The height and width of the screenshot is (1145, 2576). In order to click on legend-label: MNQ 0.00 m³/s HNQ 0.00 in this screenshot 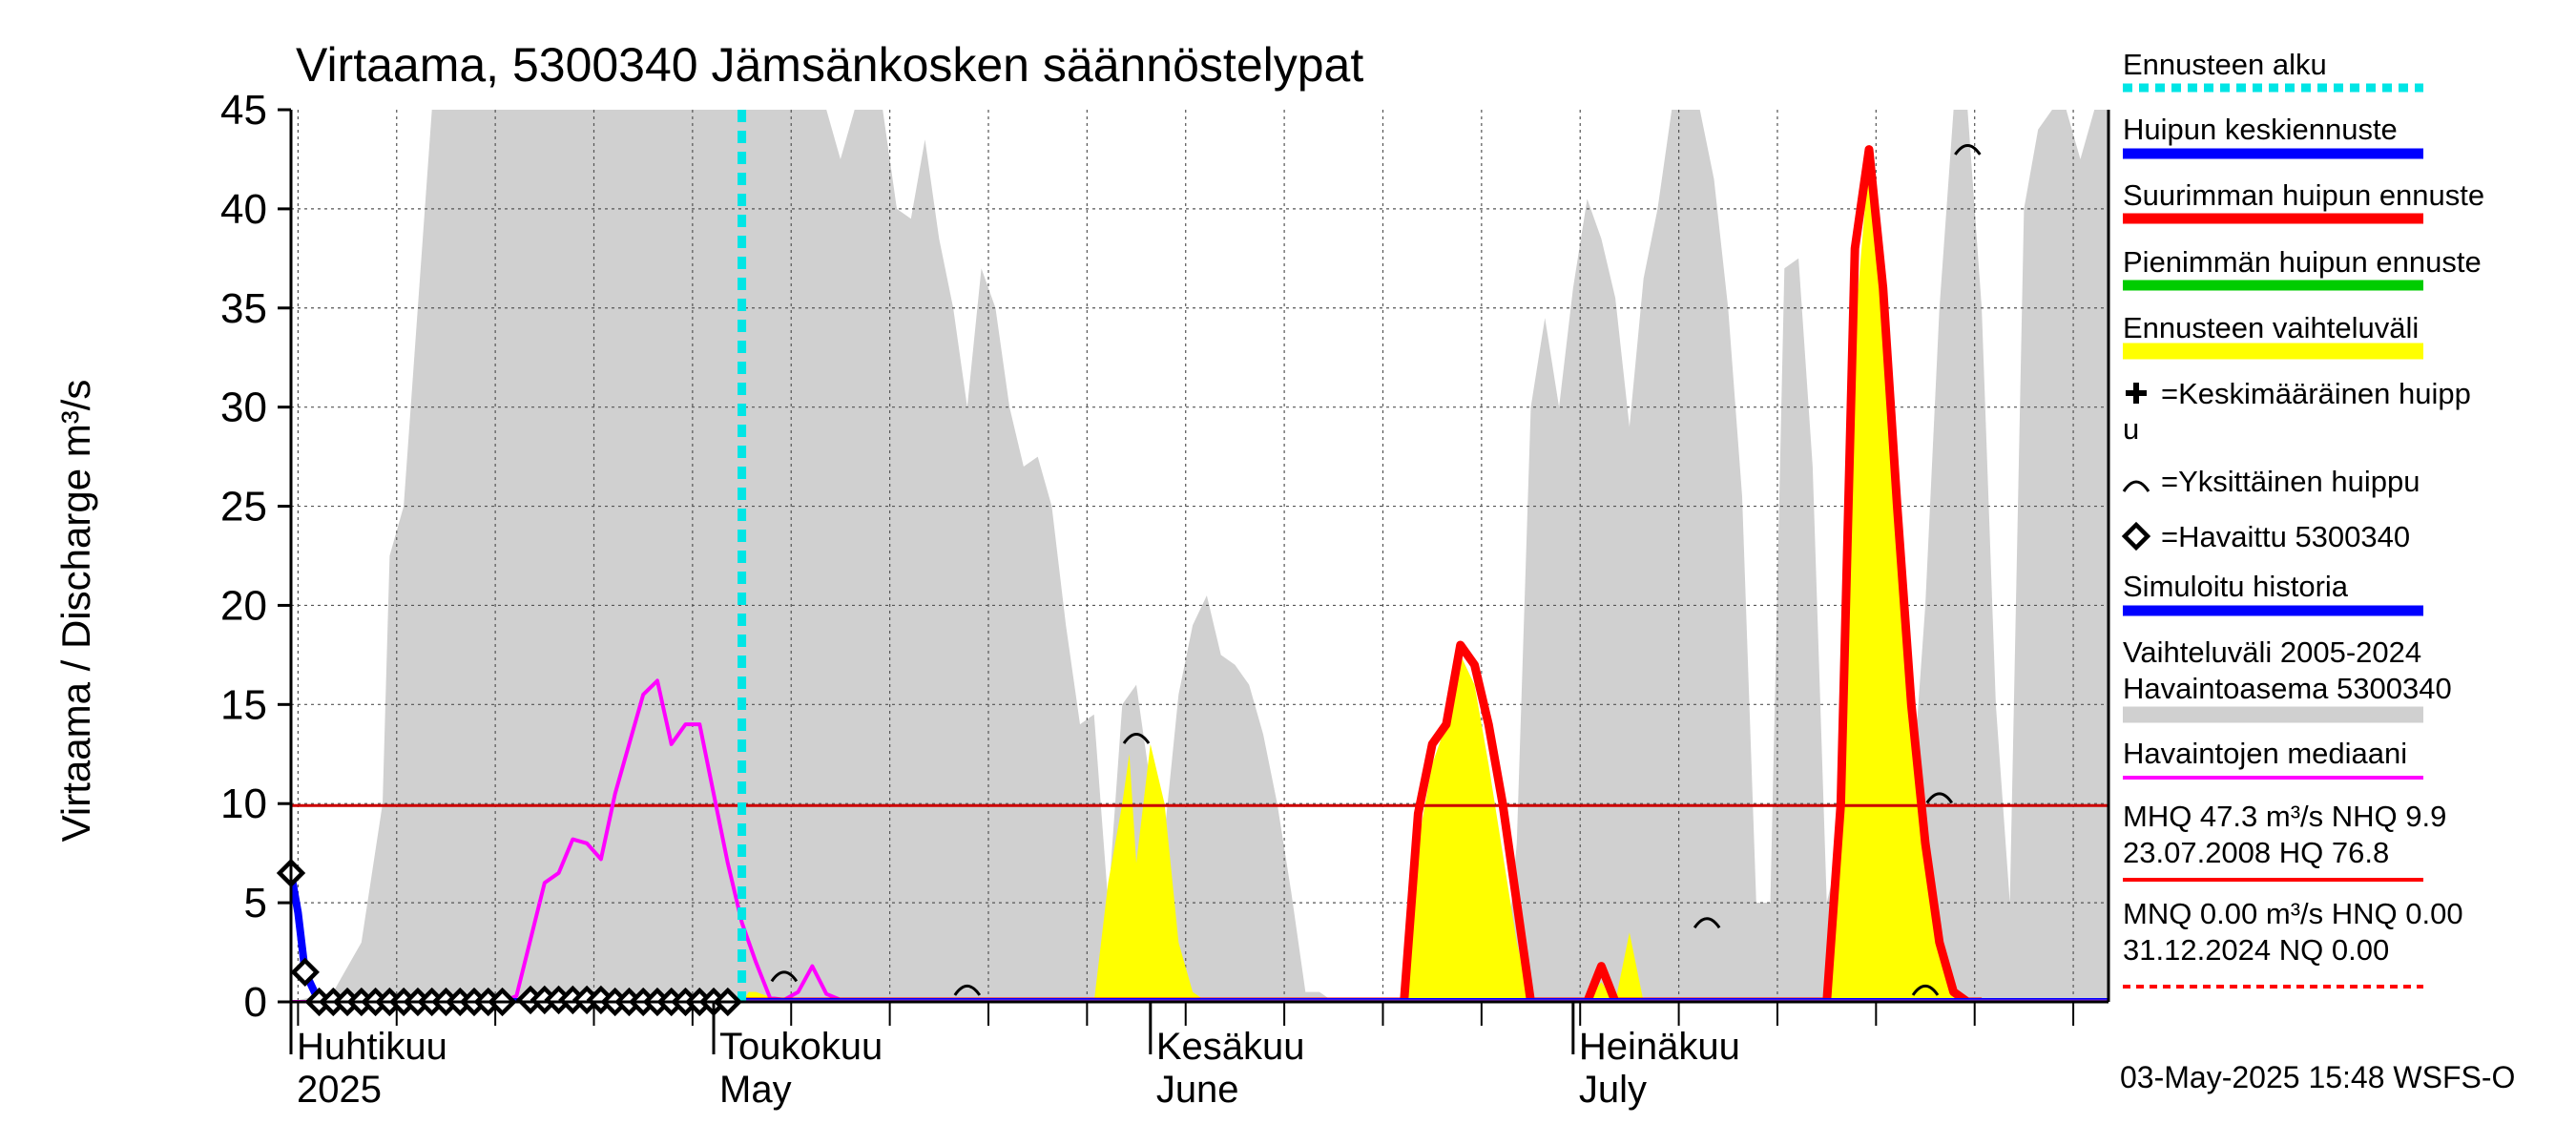, I will do `click(2293, 914)`.